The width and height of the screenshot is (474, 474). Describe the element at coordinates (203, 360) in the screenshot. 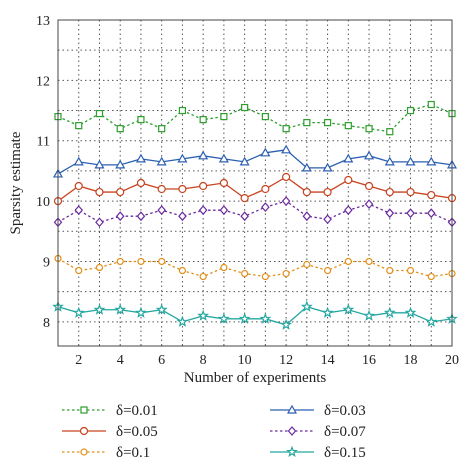

I see `x-tick-label: 8` at that location.